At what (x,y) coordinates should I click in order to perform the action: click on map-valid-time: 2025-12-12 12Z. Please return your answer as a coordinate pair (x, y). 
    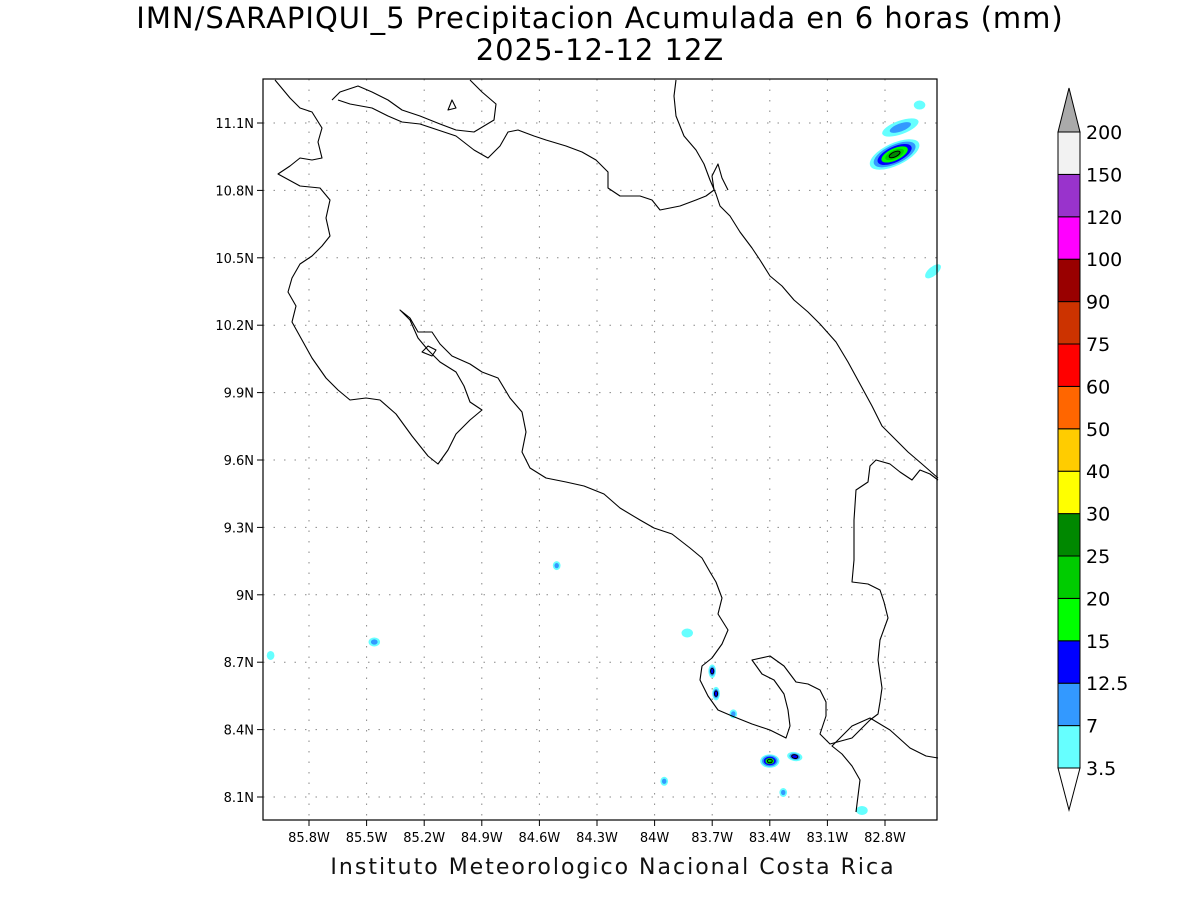
    Looking at the image, I should click on (600, 50).